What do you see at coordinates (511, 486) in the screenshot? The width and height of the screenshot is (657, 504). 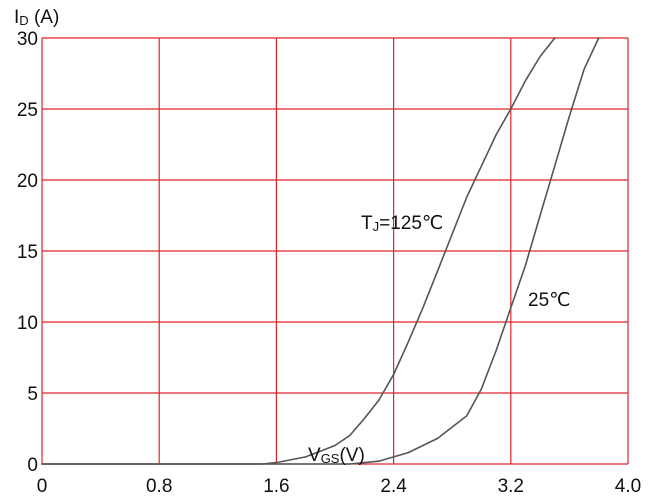 I see `x-tick-label: 3.2` at bounding box center [511, 486].